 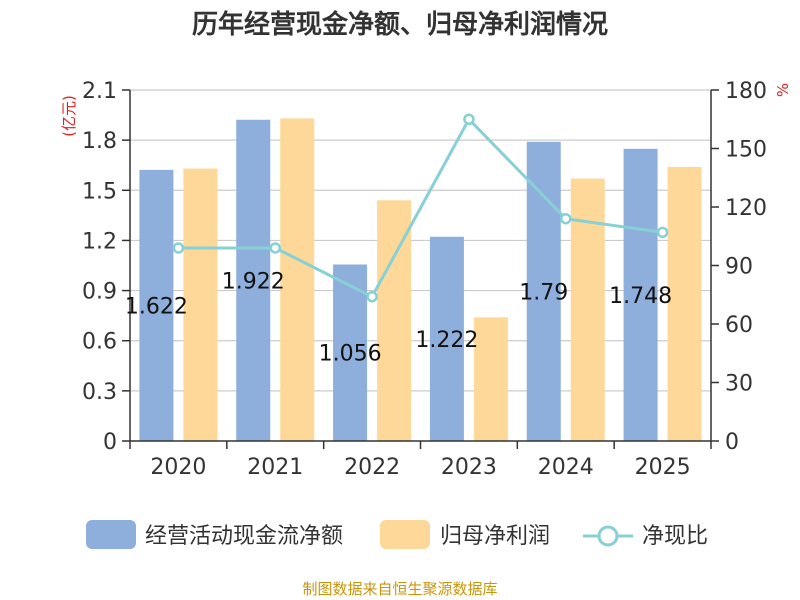 What do you see at coordinates (99, 191) in the screenshot?
I see `left-tick-label: 1.5` at bounding box center [99, 191].